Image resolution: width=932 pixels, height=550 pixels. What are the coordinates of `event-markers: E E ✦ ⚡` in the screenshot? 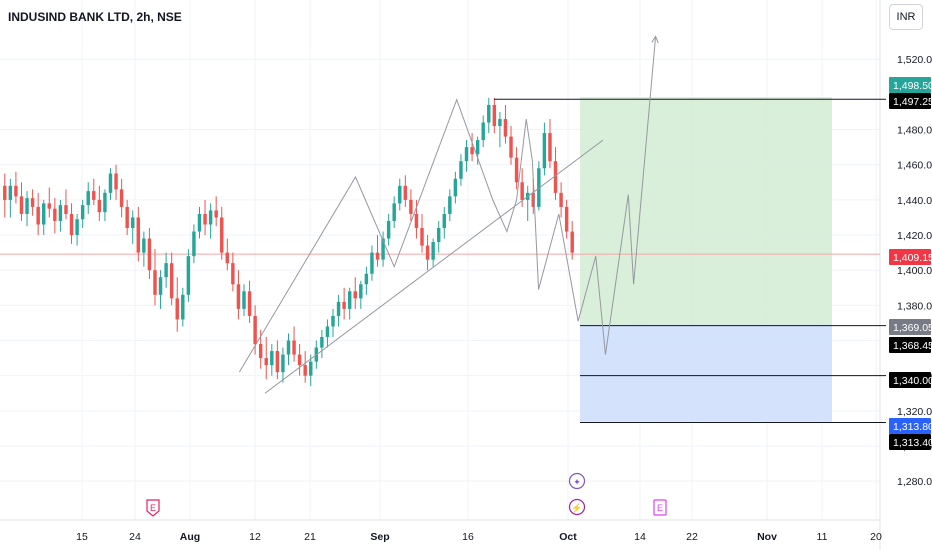 It's located at (406, 494).